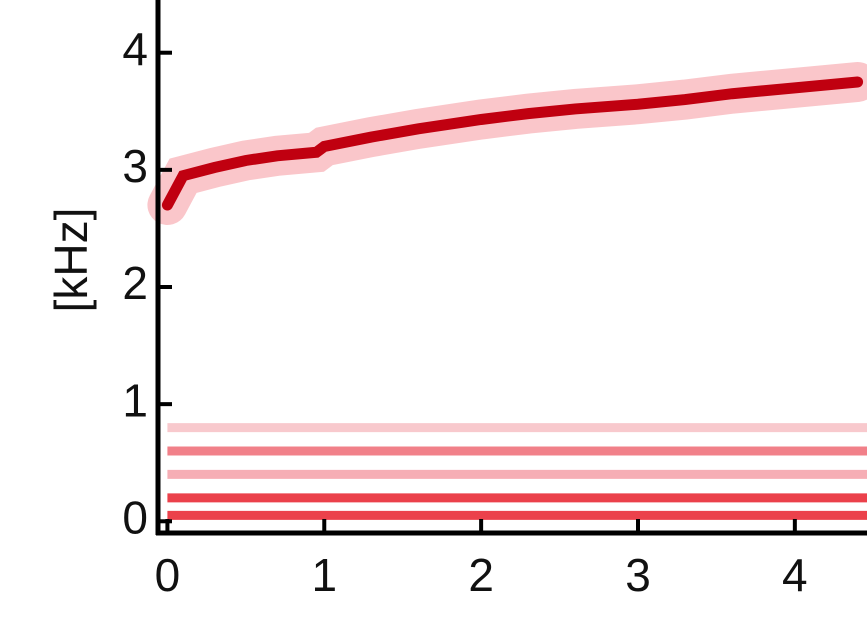 This screenshot has height=641, width=867. Describe the element at coordinates (135, 166) in the screenshot. I see `y-tick-label: 3` at that location.